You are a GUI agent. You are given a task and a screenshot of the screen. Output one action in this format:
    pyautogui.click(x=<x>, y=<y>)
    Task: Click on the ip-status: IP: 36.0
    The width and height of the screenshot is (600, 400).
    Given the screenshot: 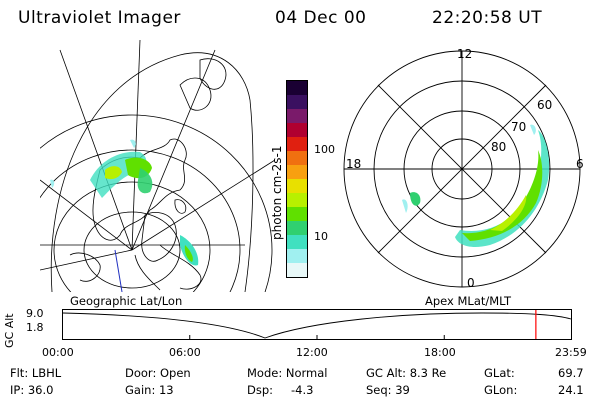 What is the action you would take?
    pyautogui.click(x=32, y=390)
    